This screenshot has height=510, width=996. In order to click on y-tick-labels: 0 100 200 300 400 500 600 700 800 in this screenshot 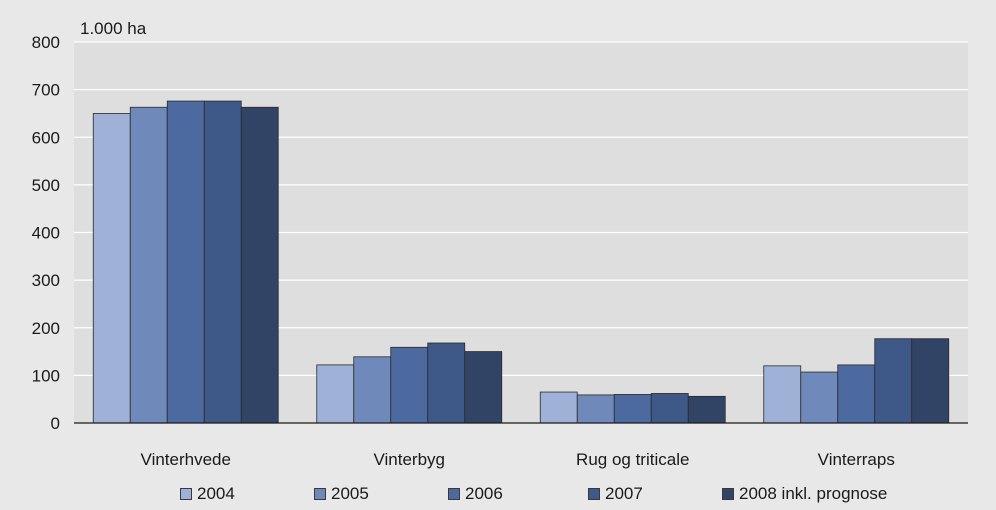, I will do `click(46, 233)`.